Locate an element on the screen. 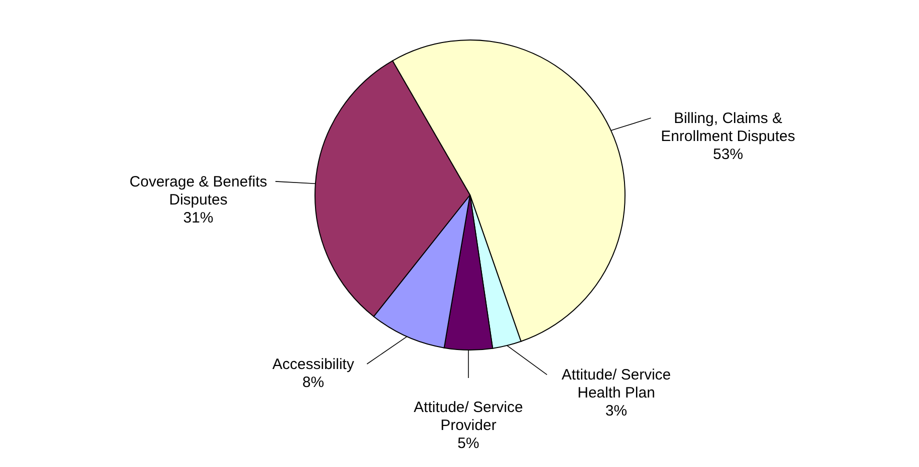 The height and width of the screenshot is (467, 919). data-label: 8% is located at coordinates (313, 383).